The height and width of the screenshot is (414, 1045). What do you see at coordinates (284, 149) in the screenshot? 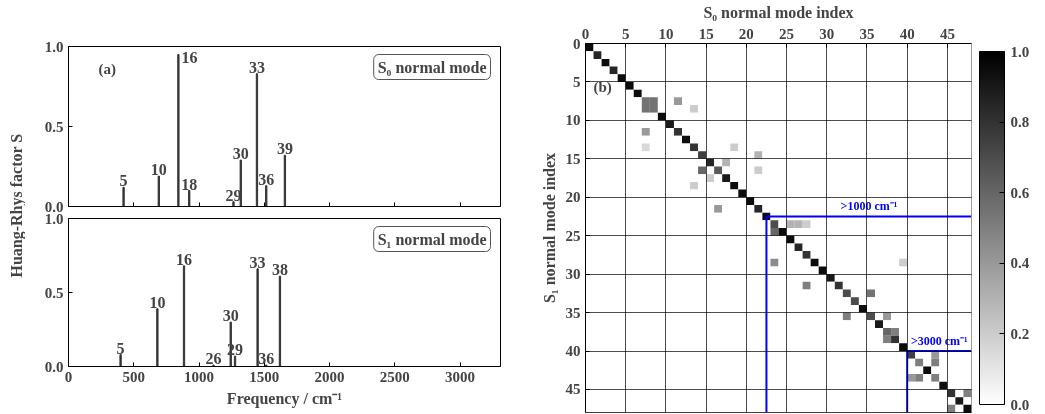
I see `annotation: 39` at bounding box center [284, 149].